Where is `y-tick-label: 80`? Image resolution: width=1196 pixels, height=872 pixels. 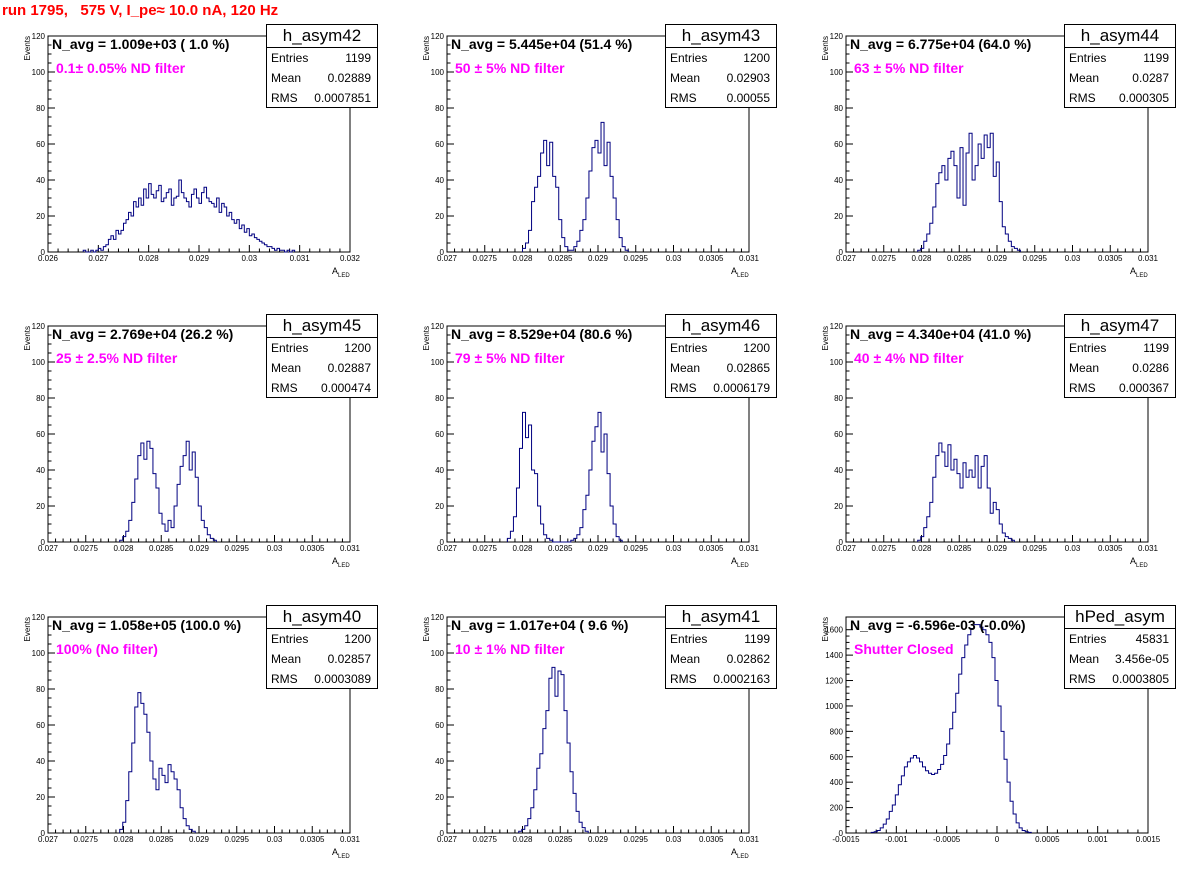 y-tick-label: 80 is located at coordinates (40, 689).